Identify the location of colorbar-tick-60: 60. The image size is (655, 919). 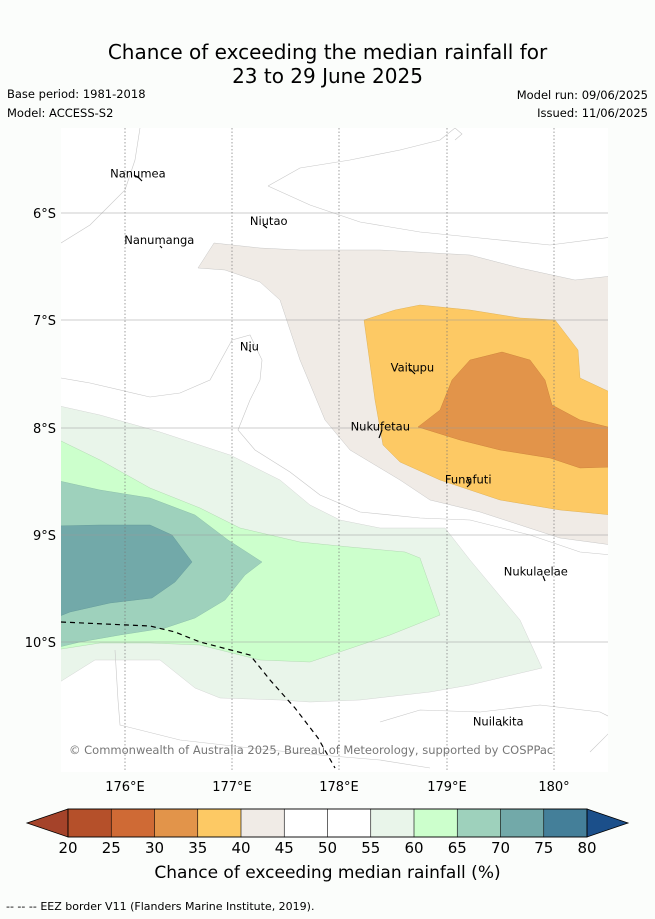
(413, 848).